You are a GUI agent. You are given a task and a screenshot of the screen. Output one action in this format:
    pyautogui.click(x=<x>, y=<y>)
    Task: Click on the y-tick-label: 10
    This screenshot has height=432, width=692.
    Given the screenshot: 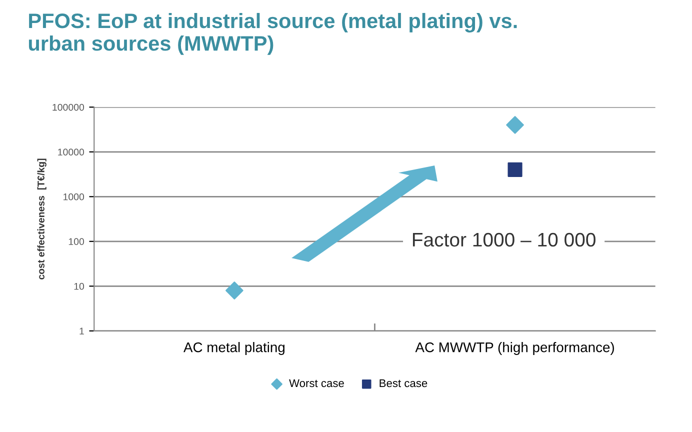 What is the action you would take?
    pyautogui.click(x=79, y=286)
    